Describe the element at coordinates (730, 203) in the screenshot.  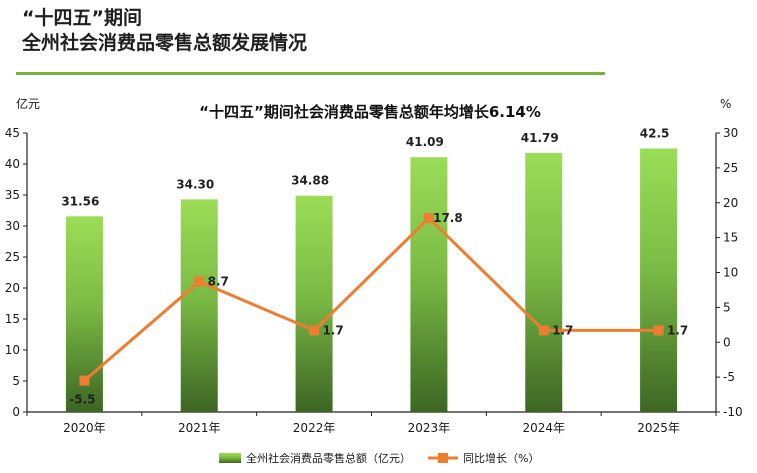
I see `y2-tick-label: 20` at that location.